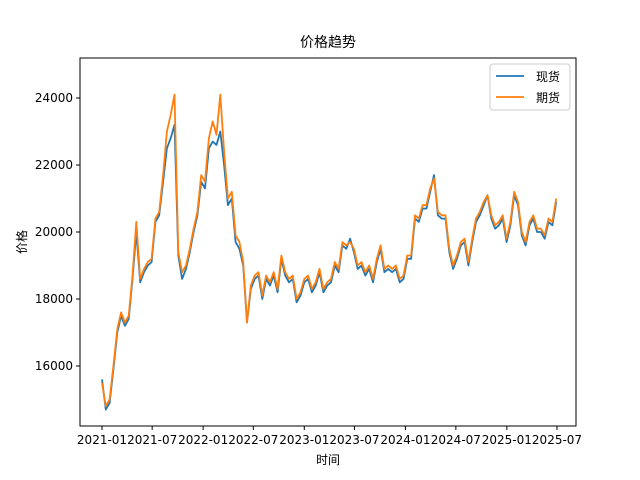 The height and width of the screenshot is (480, 640). I want to click on y-axis-label: 价格, so click(21, 242).